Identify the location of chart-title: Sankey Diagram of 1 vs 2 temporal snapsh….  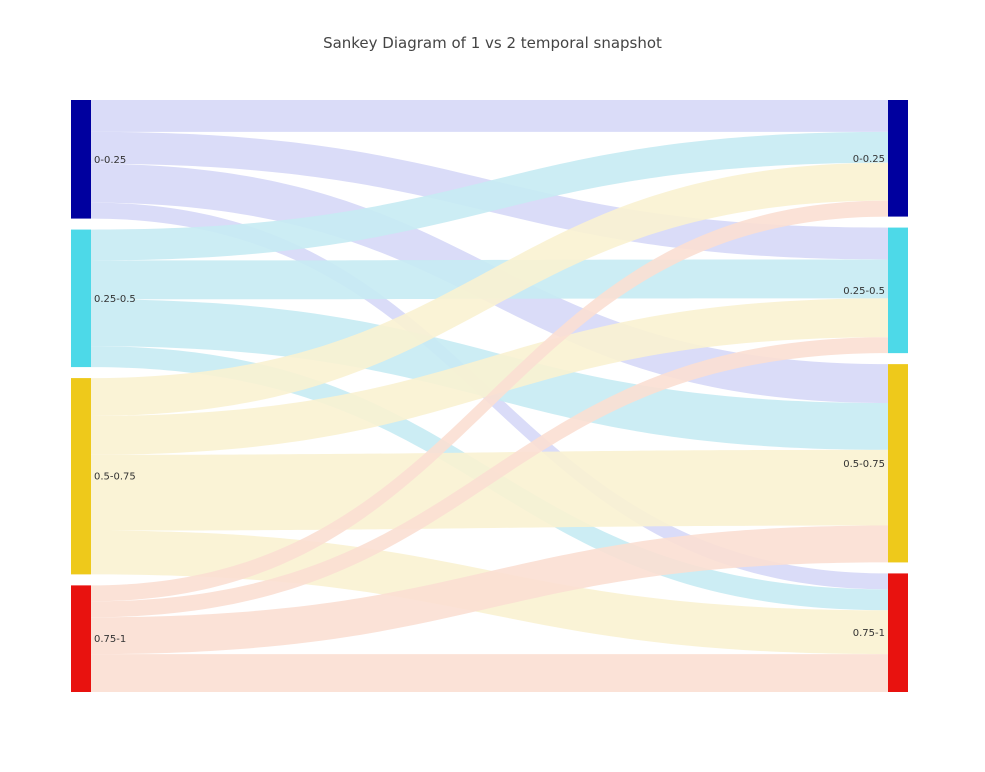
(492, 43).